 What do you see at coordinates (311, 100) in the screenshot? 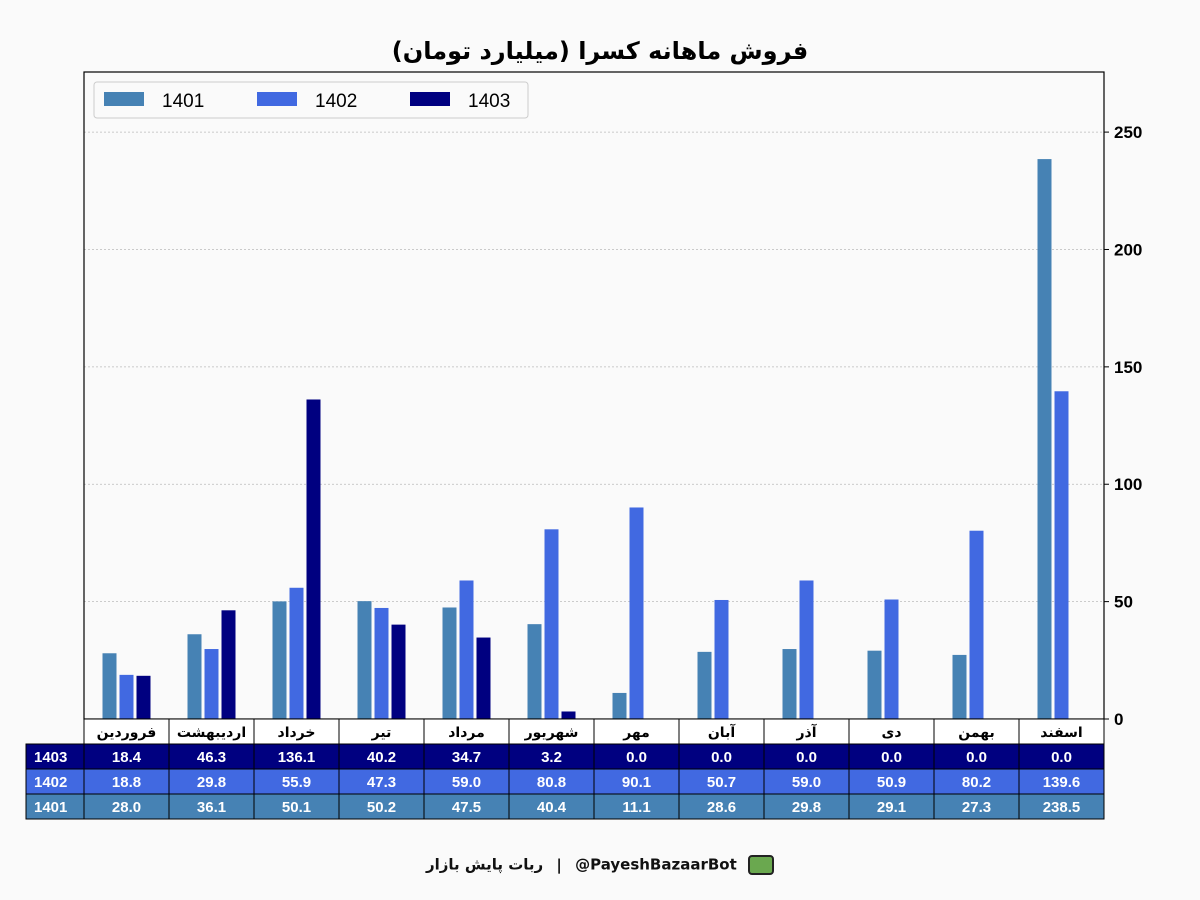
I see `legend` at bounding box center [311, 100].